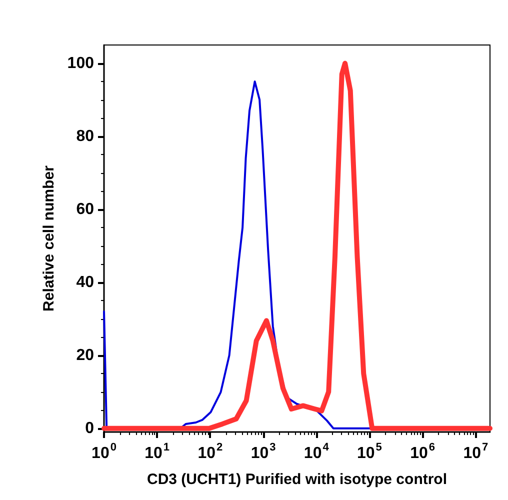  What do you see at coordinates (49, 238) in the screenshot?
I see `y-axis-title: Relative cell number` at bounding box center [49, 238].